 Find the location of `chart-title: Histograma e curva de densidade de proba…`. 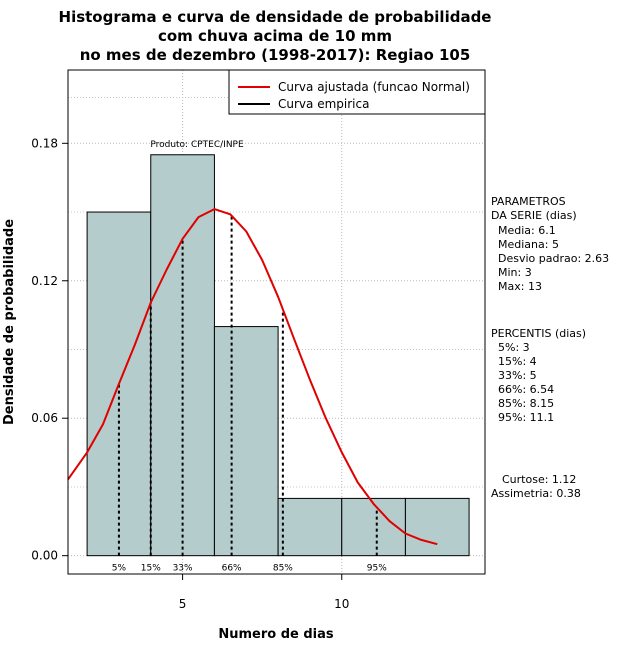

chart-title: Histograma e curva de densidade de proba… is located at coordinates (275, 36).